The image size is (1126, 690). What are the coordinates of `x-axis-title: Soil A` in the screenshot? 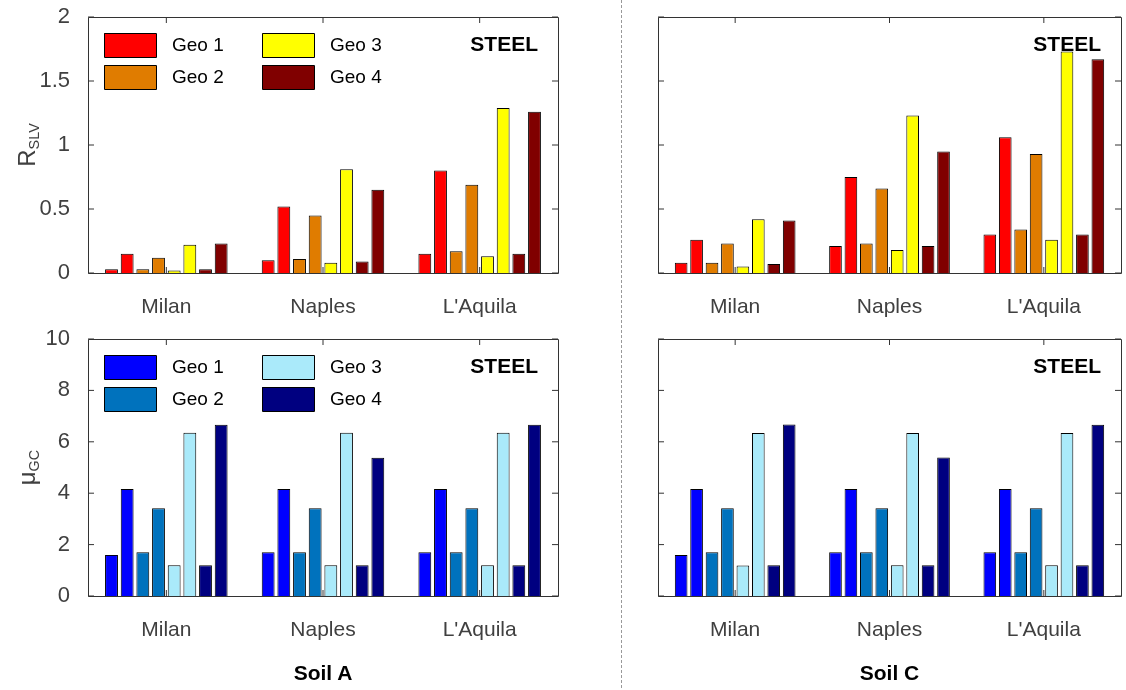 It's located at (323, 672).